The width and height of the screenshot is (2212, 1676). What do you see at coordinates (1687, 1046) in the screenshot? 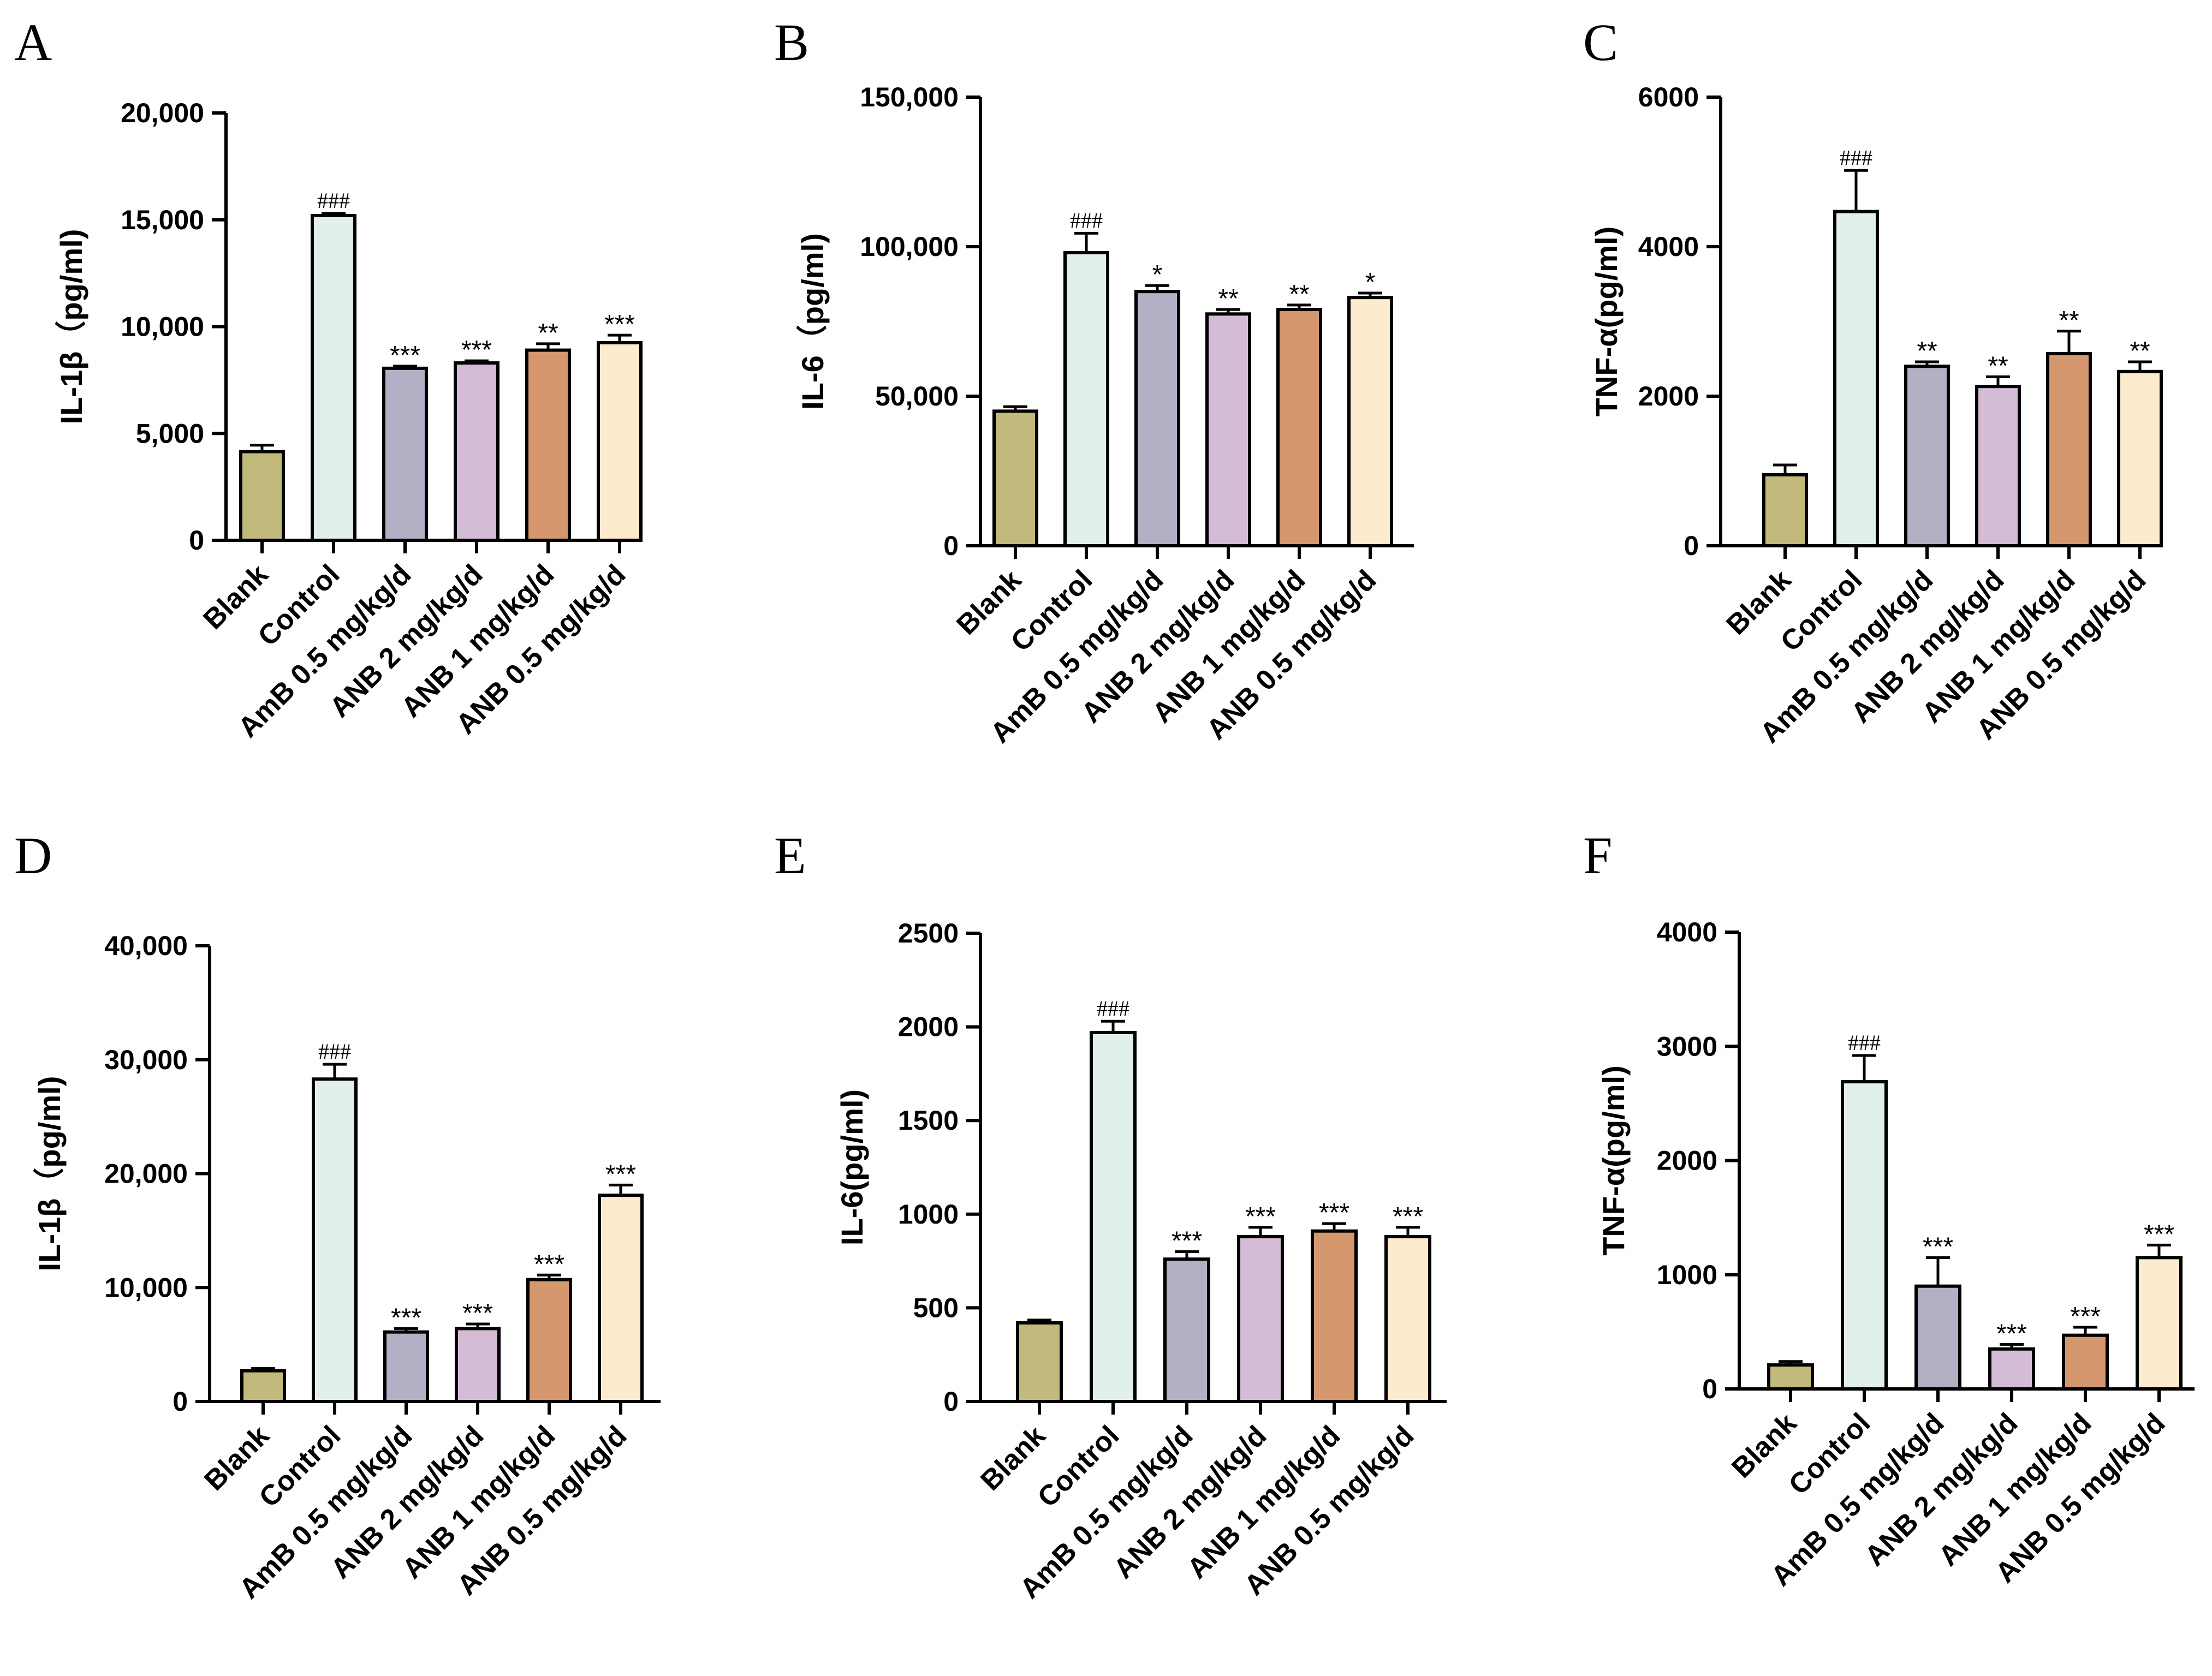
I see `y-tick-label: 3000` at bounding box center [1687, 1046].